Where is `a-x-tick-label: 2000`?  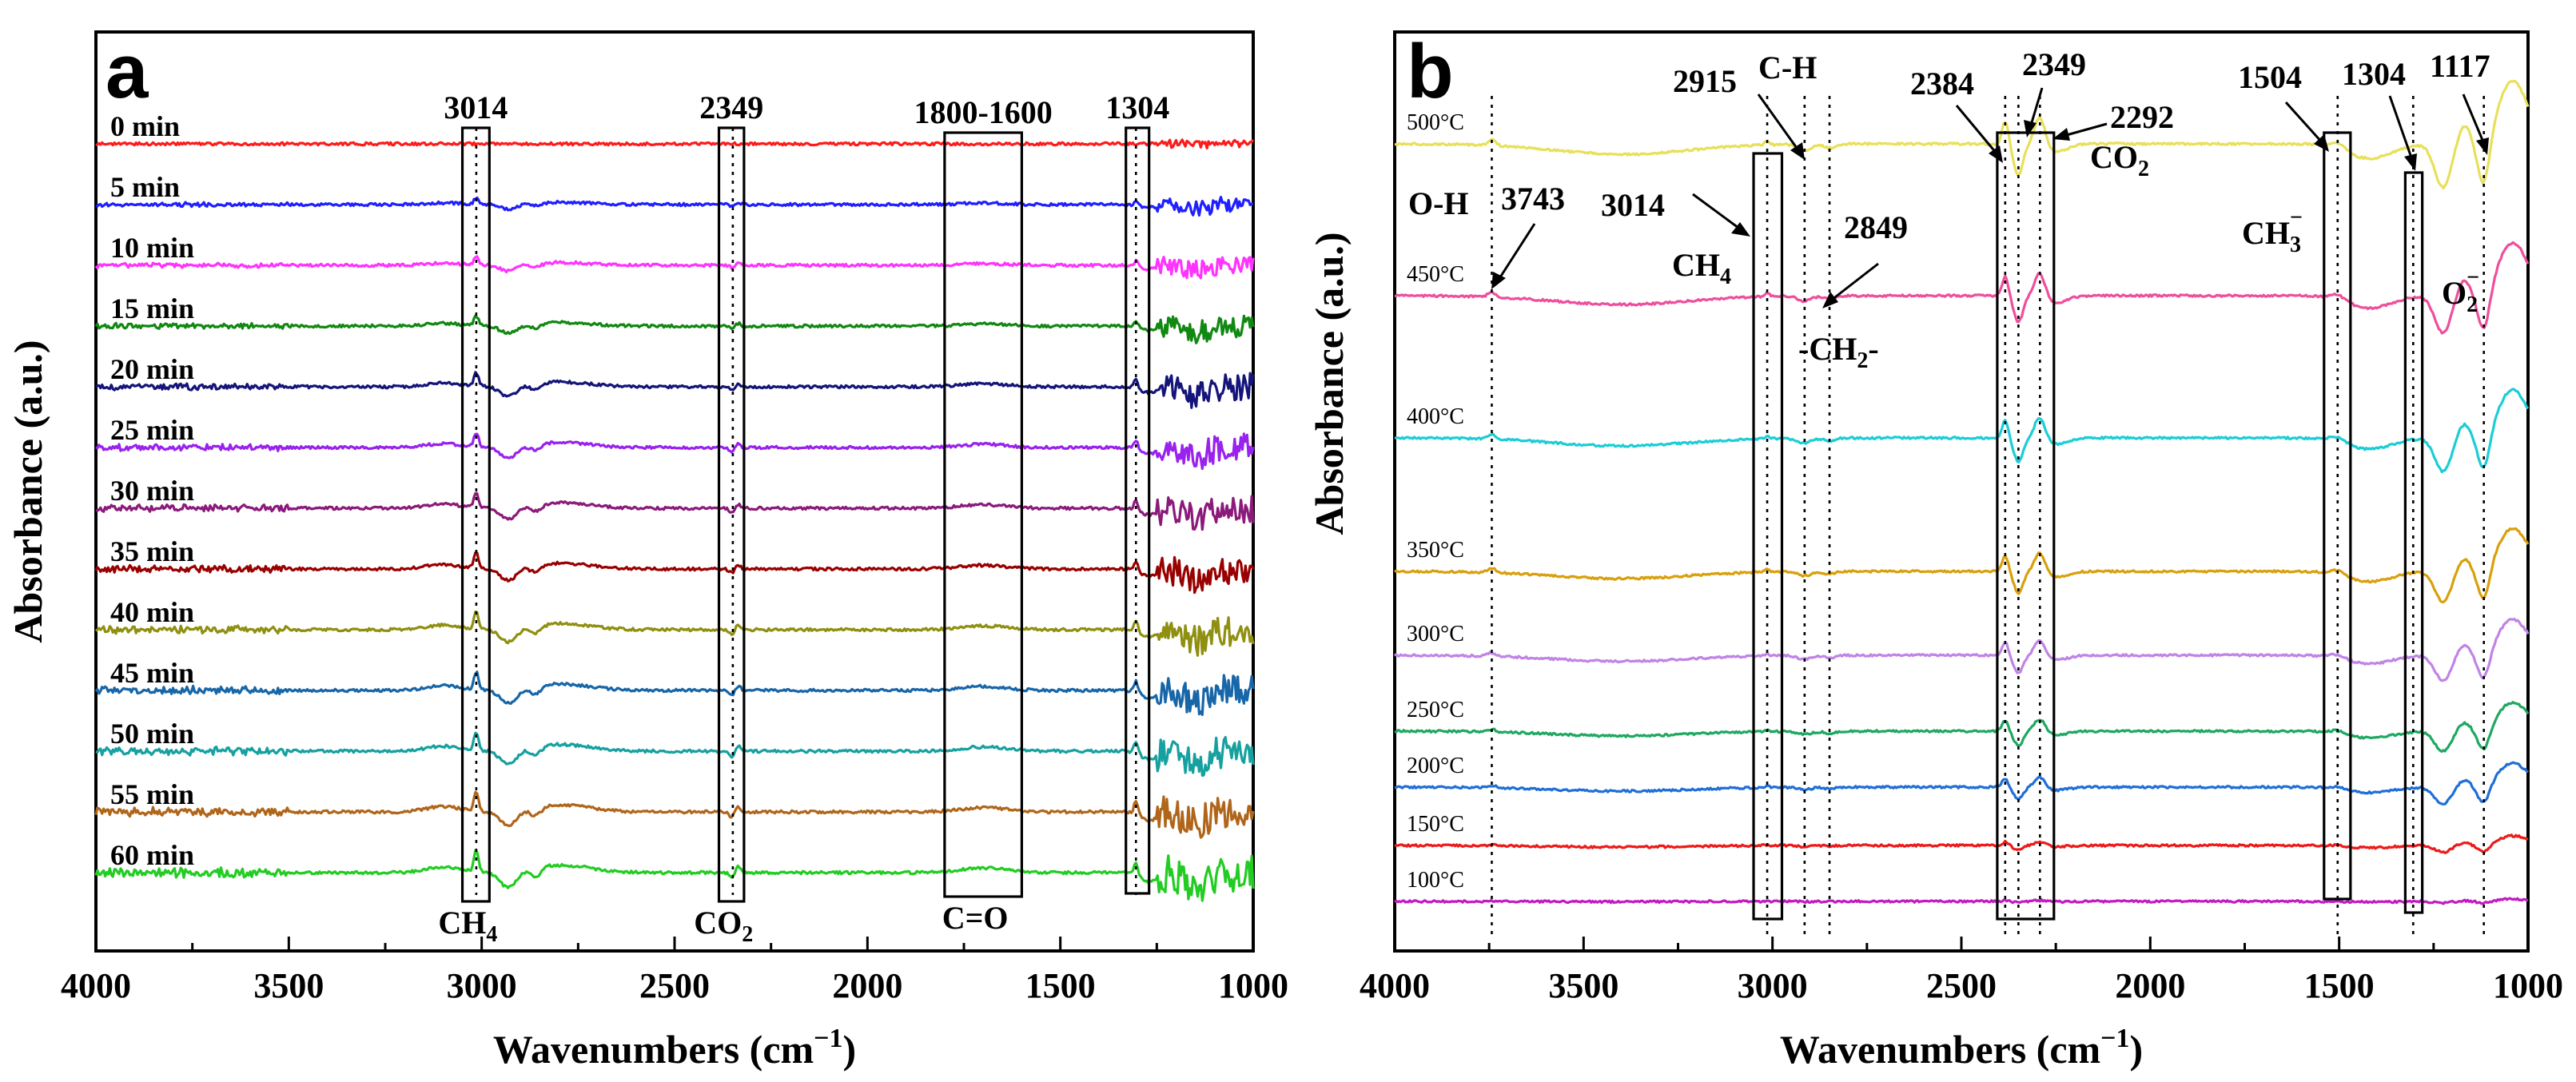
a-x-tick-label: 2000 is located at coordinates (867, 986).